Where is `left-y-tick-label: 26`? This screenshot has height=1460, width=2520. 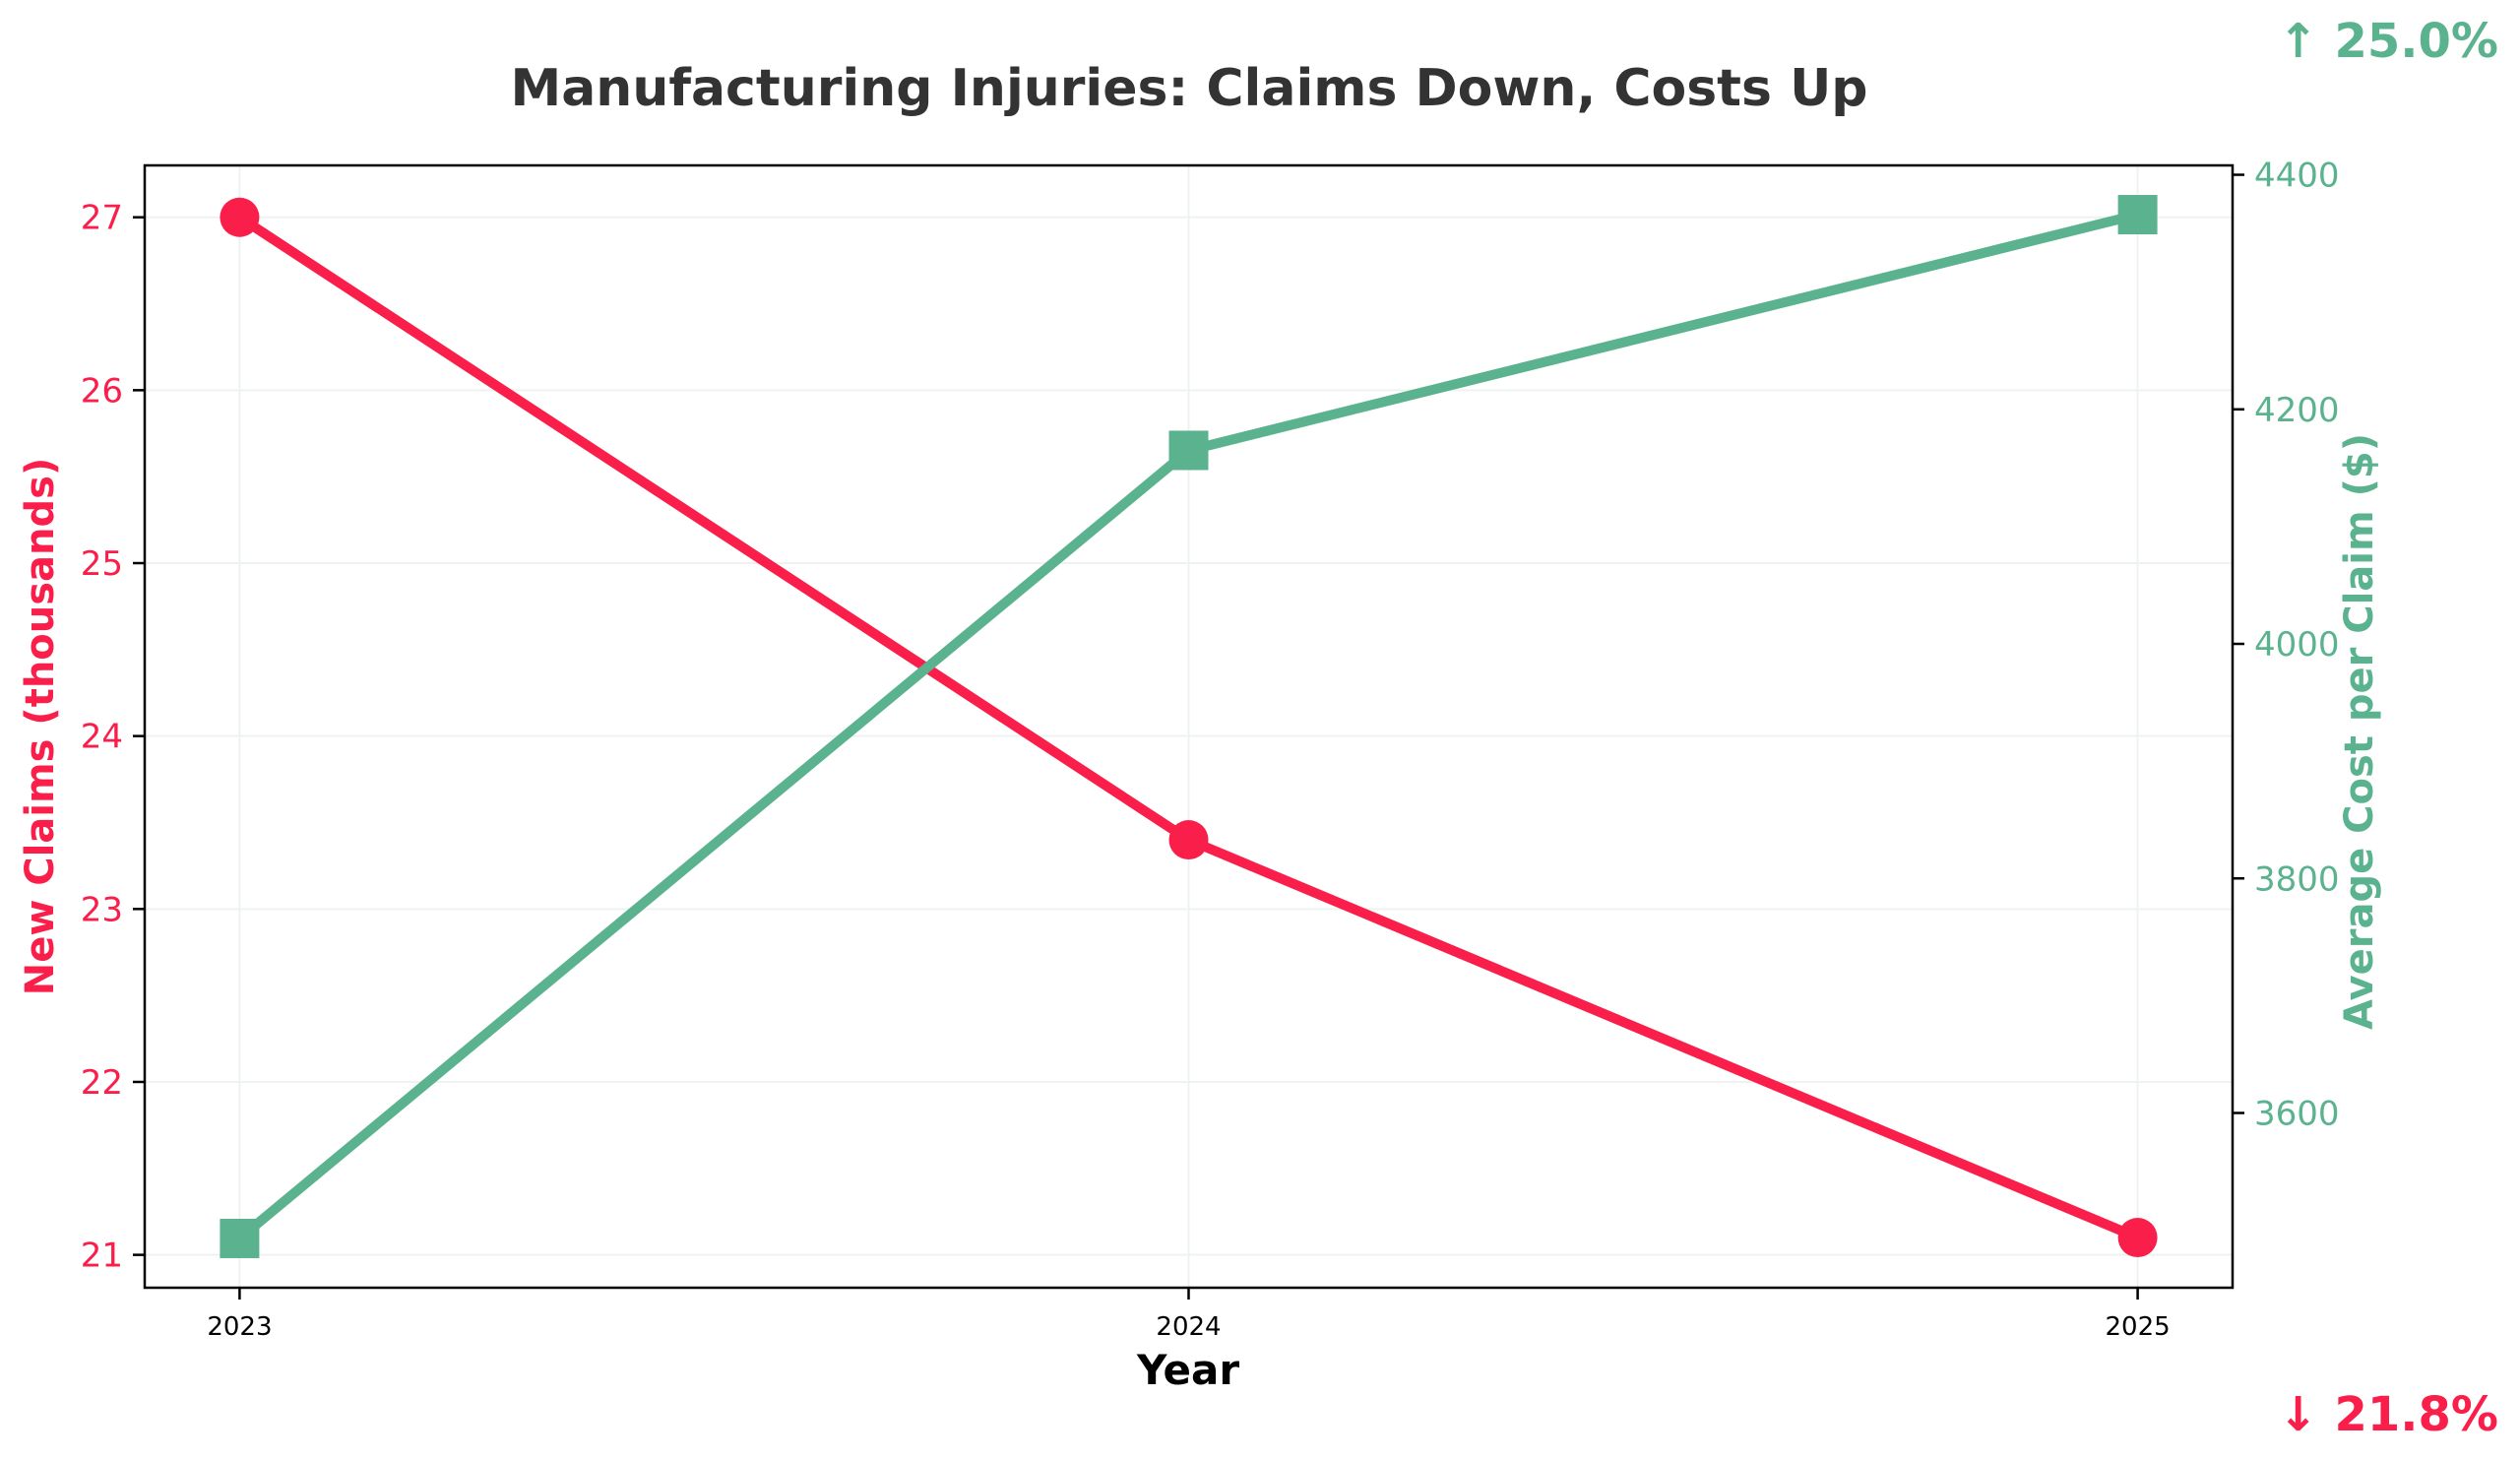
left-y-tick-label: 26 is located at coordinates (102, 391).